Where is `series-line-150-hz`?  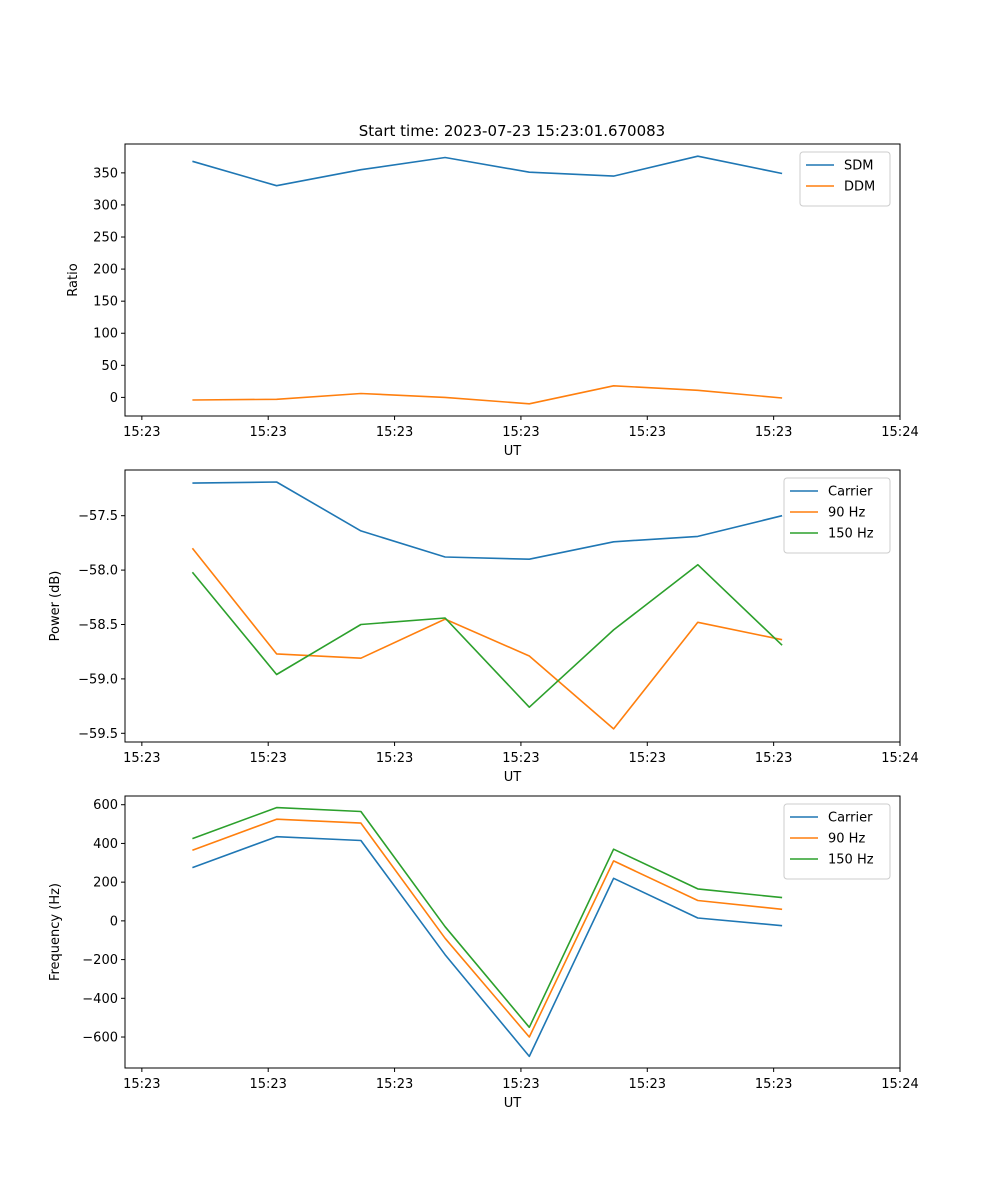 series-line-150-hz is located at coordinates (487, 636).